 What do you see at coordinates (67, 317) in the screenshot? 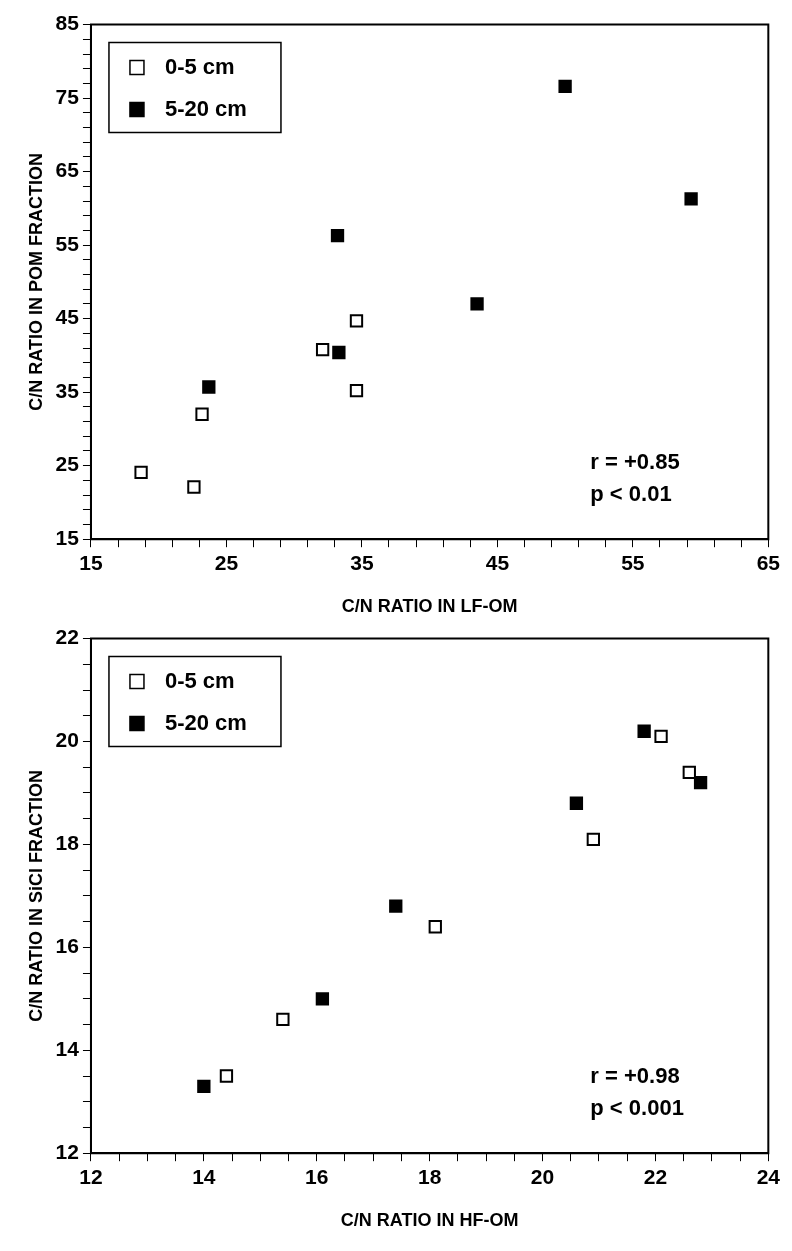
I see `y-tick-label: 45` at bounding box center [67, 317].